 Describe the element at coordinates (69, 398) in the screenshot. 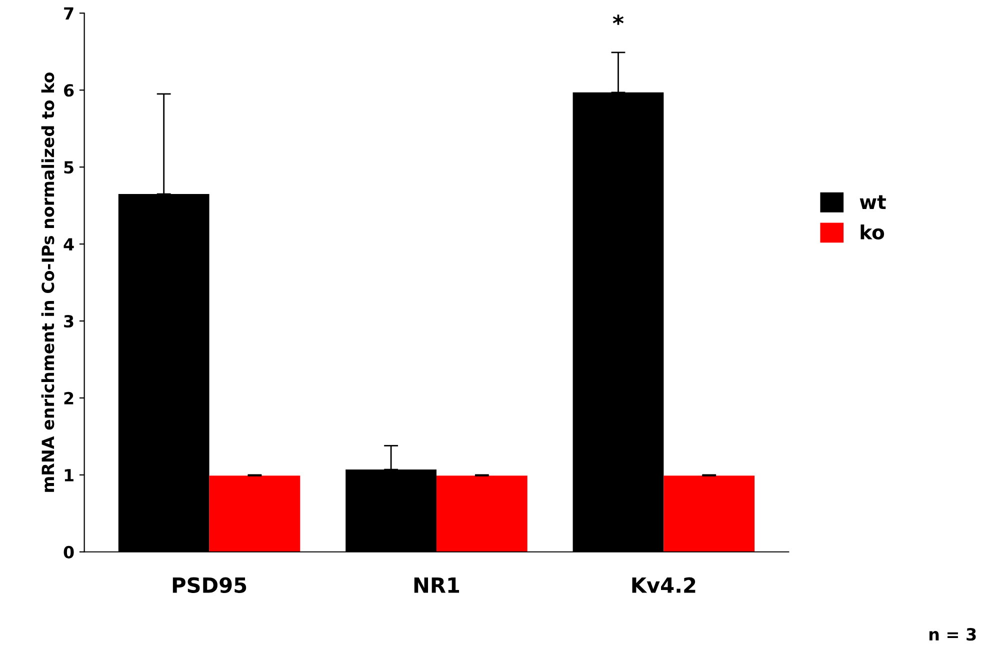

I see `y-tick-label: 2` at that location.